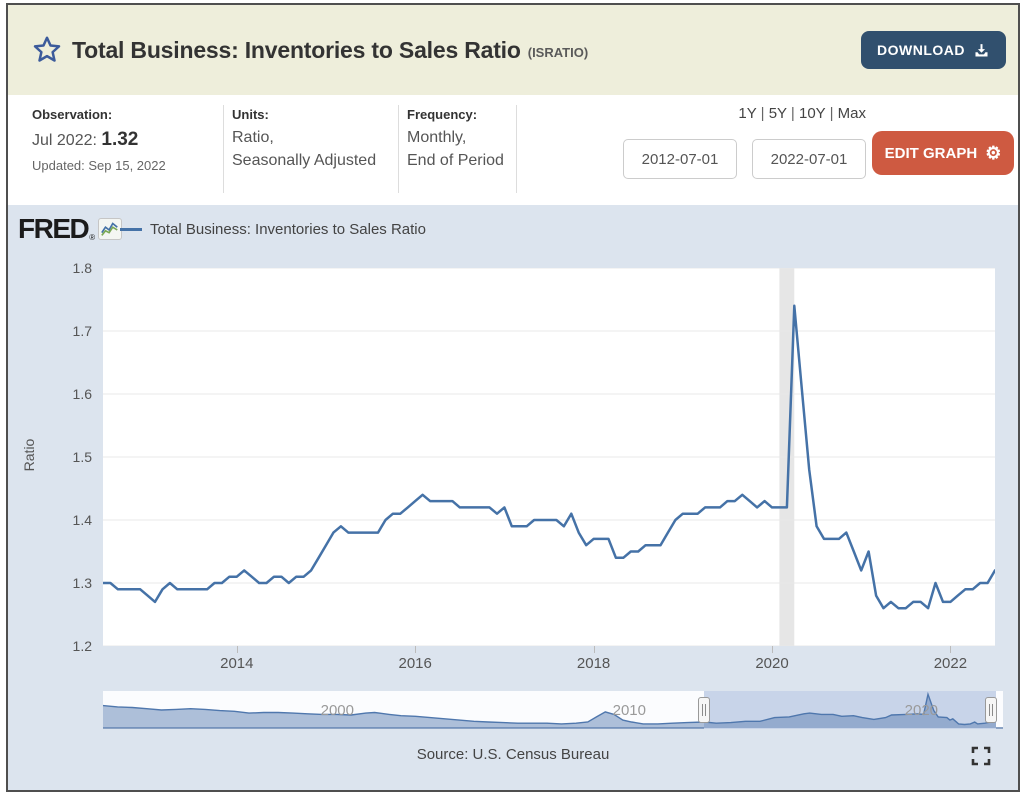  I want to click on edit-graph-button: EDIT GRAPH ⚙, so click(943, 153).